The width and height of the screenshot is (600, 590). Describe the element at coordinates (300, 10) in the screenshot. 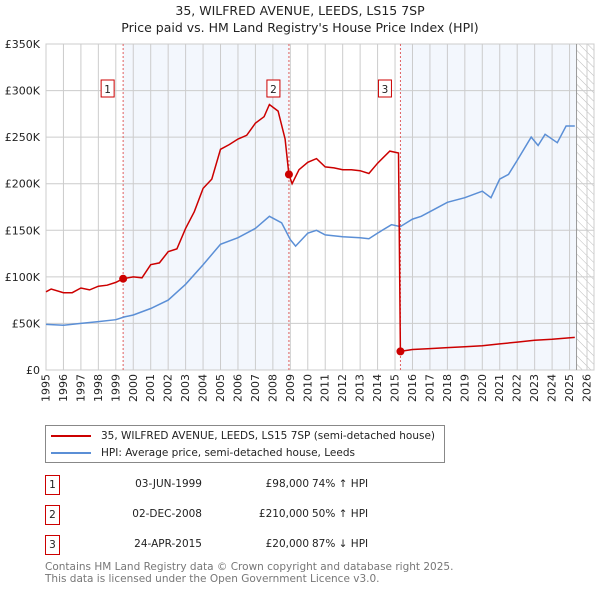

I see `chart-title: 35, WILFRED AVENUE, LEEDS, LS15 7SP` at that location.